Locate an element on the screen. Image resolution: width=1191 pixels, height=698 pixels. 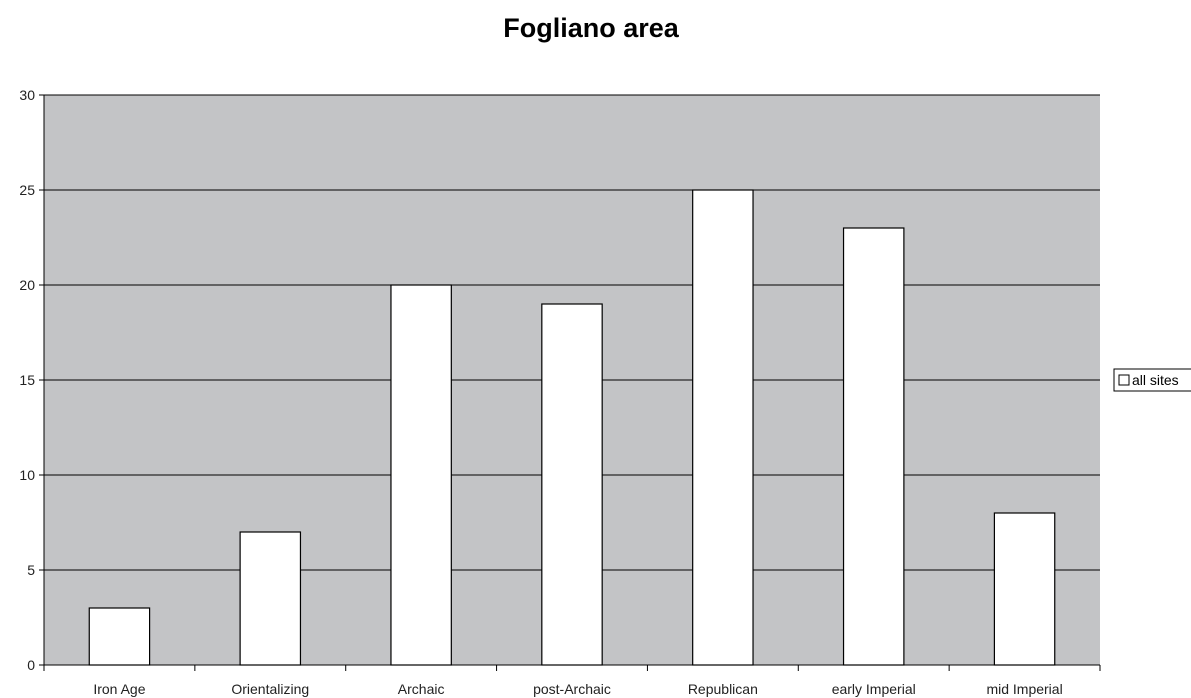
x-tick-label: Archaic is located at coordinates (421, 689).